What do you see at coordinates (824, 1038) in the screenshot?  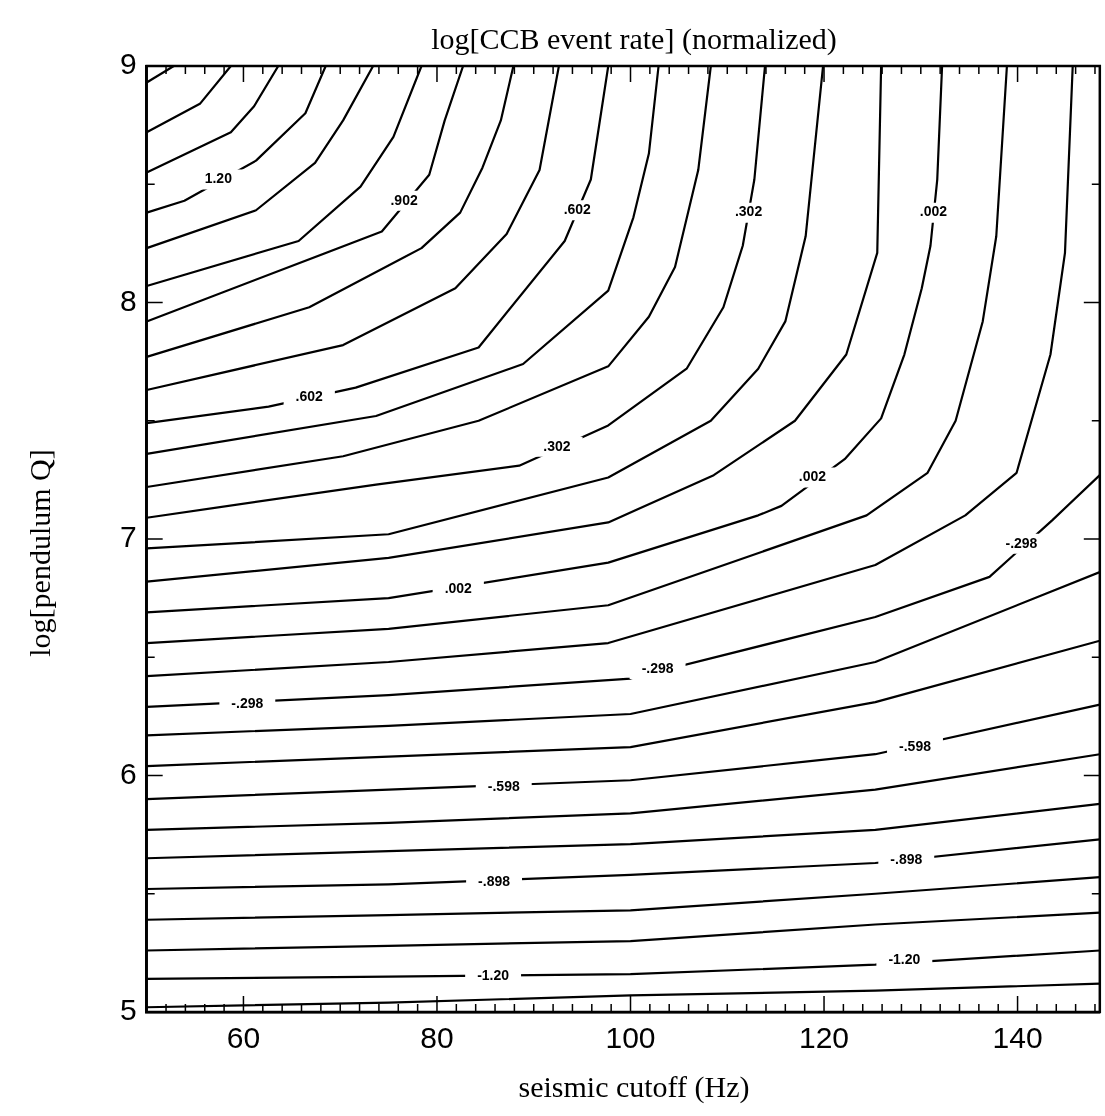 I see `x-tick-label: 120` at bounding box center [824, 1038].